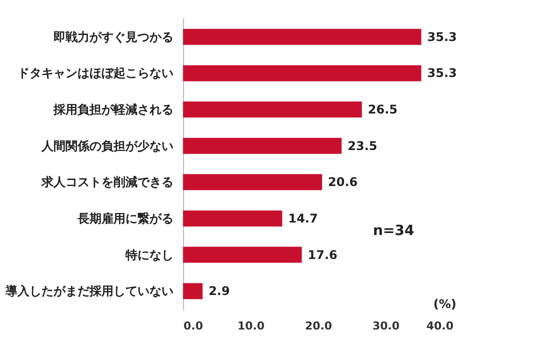 Image resolution: width=536 pixels, height=347 pixels. I want to click on annotation: n=34, so click(393, 231).